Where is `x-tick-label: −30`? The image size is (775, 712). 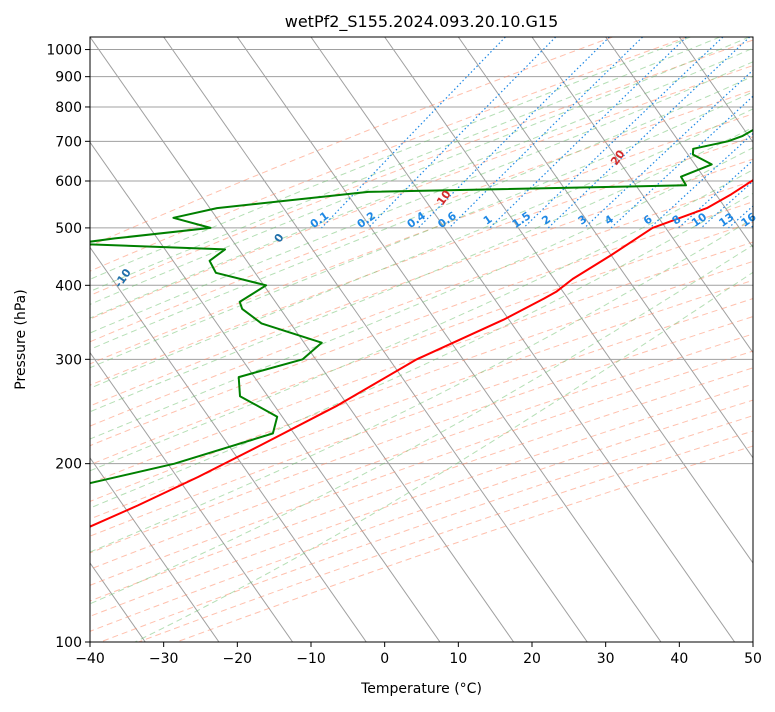
x-tick-label: −30 is located at coordinates (164, 659).